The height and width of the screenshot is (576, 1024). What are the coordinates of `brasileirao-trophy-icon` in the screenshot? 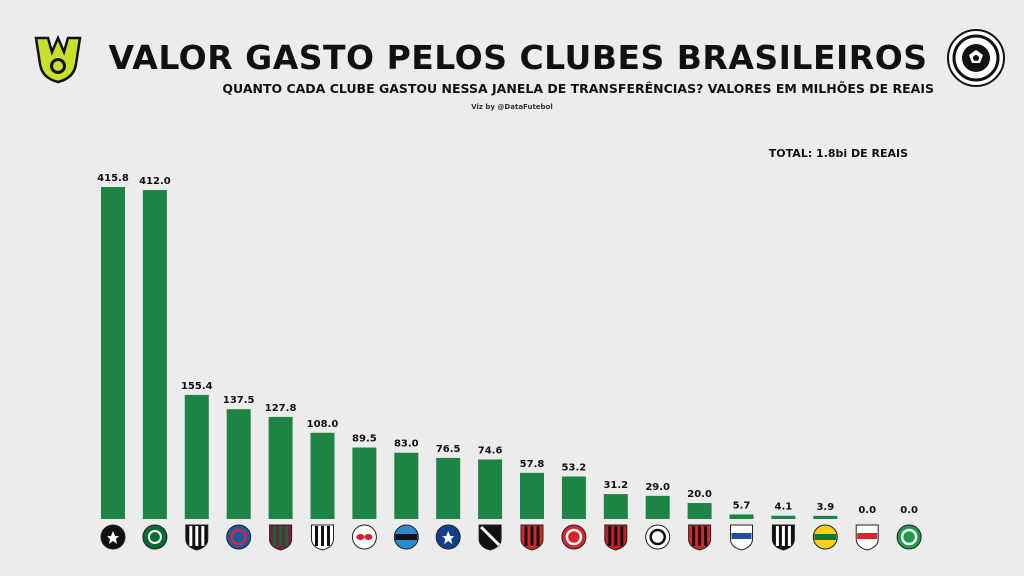 It's located at (58, 59).